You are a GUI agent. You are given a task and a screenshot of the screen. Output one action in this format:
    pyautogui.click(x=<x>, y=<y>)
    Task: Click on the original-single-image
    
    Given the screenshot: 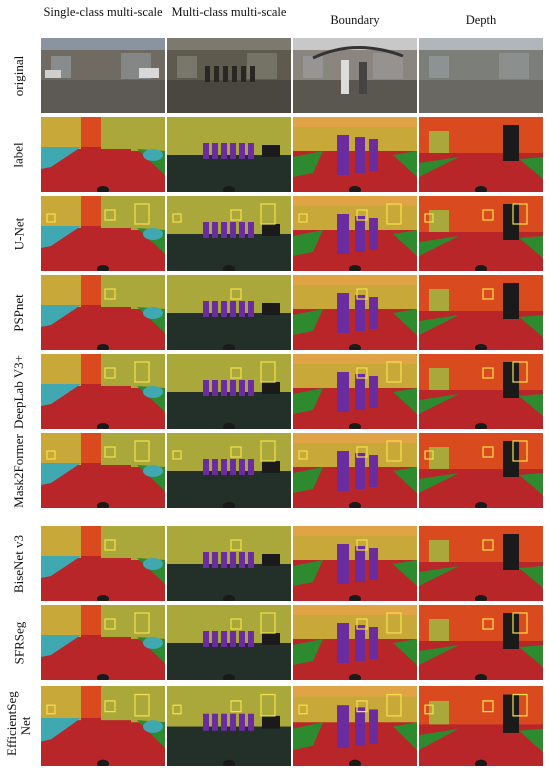 What is the action you would take?
    pyautogui.click(x=103, y=75)
    